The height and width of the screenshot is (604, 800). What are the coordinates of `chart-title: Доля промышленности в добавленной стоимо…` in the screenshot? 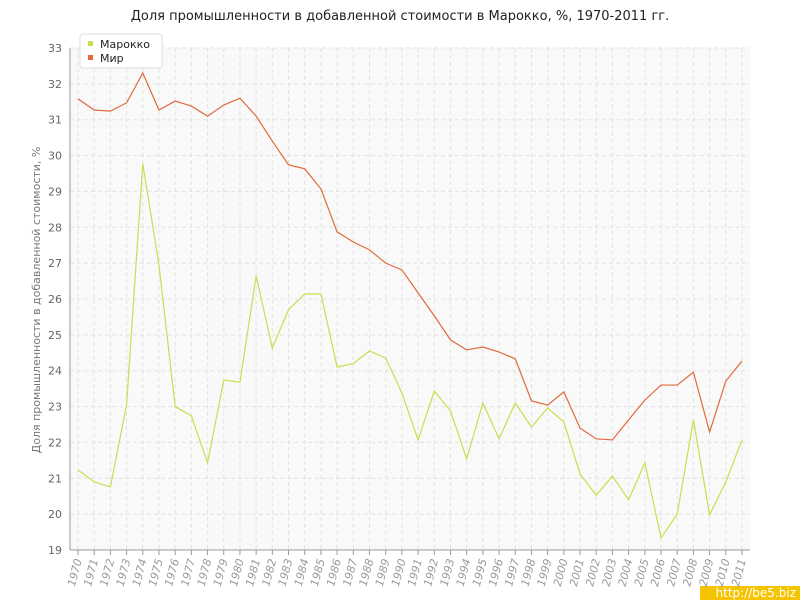 It's located at (400, 16).